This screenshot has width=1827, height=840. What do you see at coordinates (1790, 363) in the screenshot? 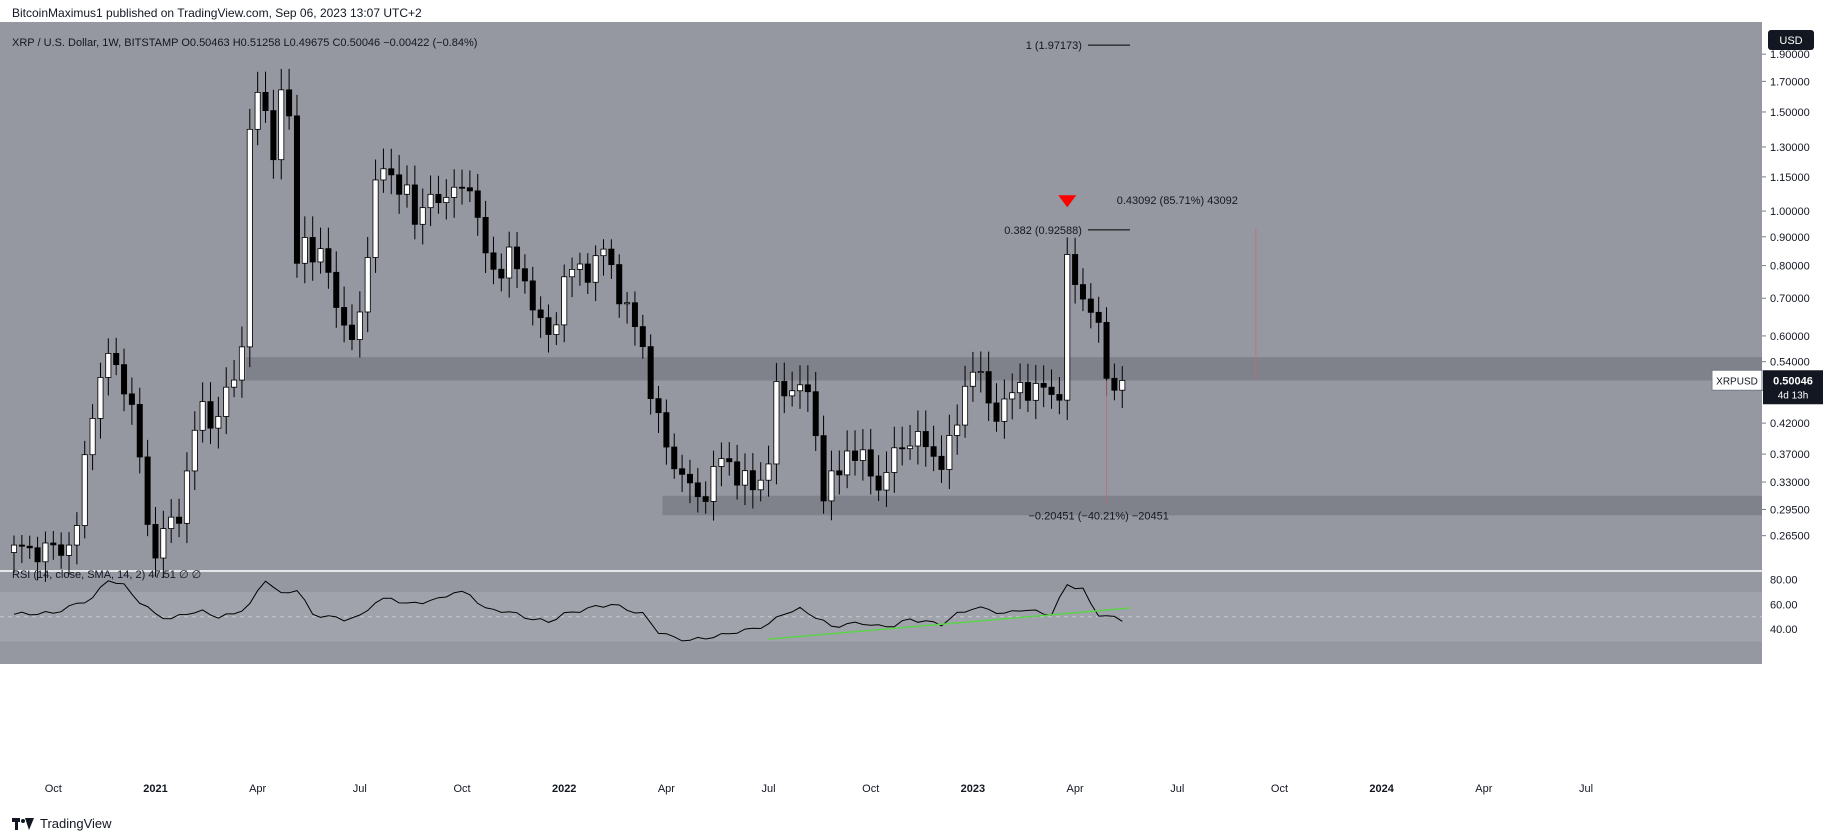
I see `price-tick-label: 0.54000` at bounding box center [1790, 363].